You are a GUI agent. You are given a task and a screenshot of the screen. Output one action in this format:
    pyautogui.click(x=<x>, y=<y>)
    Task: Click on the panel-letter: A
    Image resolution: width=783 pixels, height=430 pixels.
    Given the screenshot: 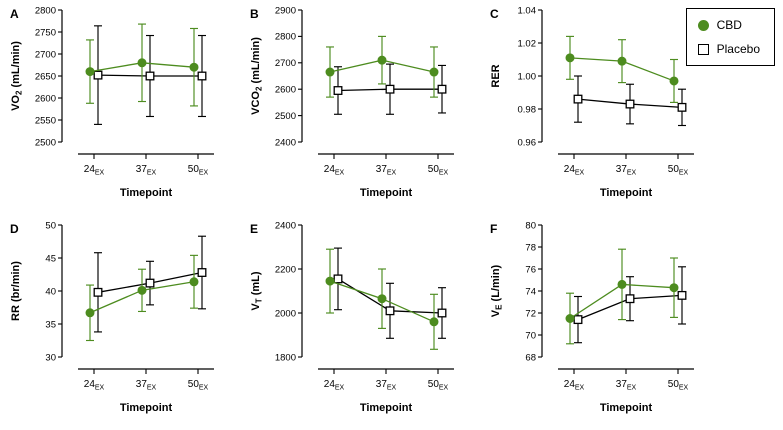 What is the action you would take?
    pyautogui.click(x=14, y=14)
    